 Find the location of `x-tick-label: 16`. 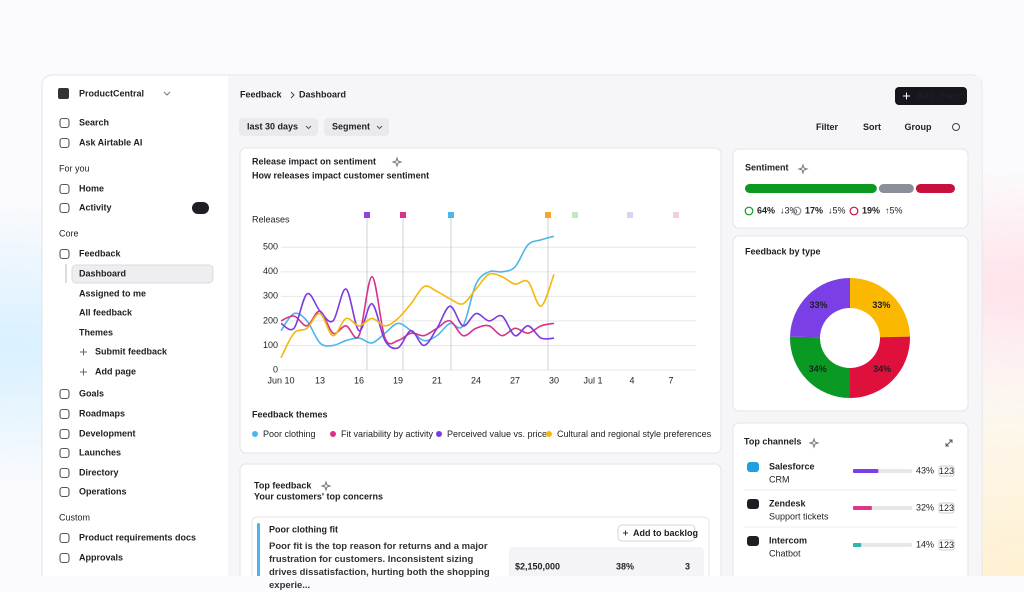

x-tick-label: 16 is located at coordinates (359, 380).